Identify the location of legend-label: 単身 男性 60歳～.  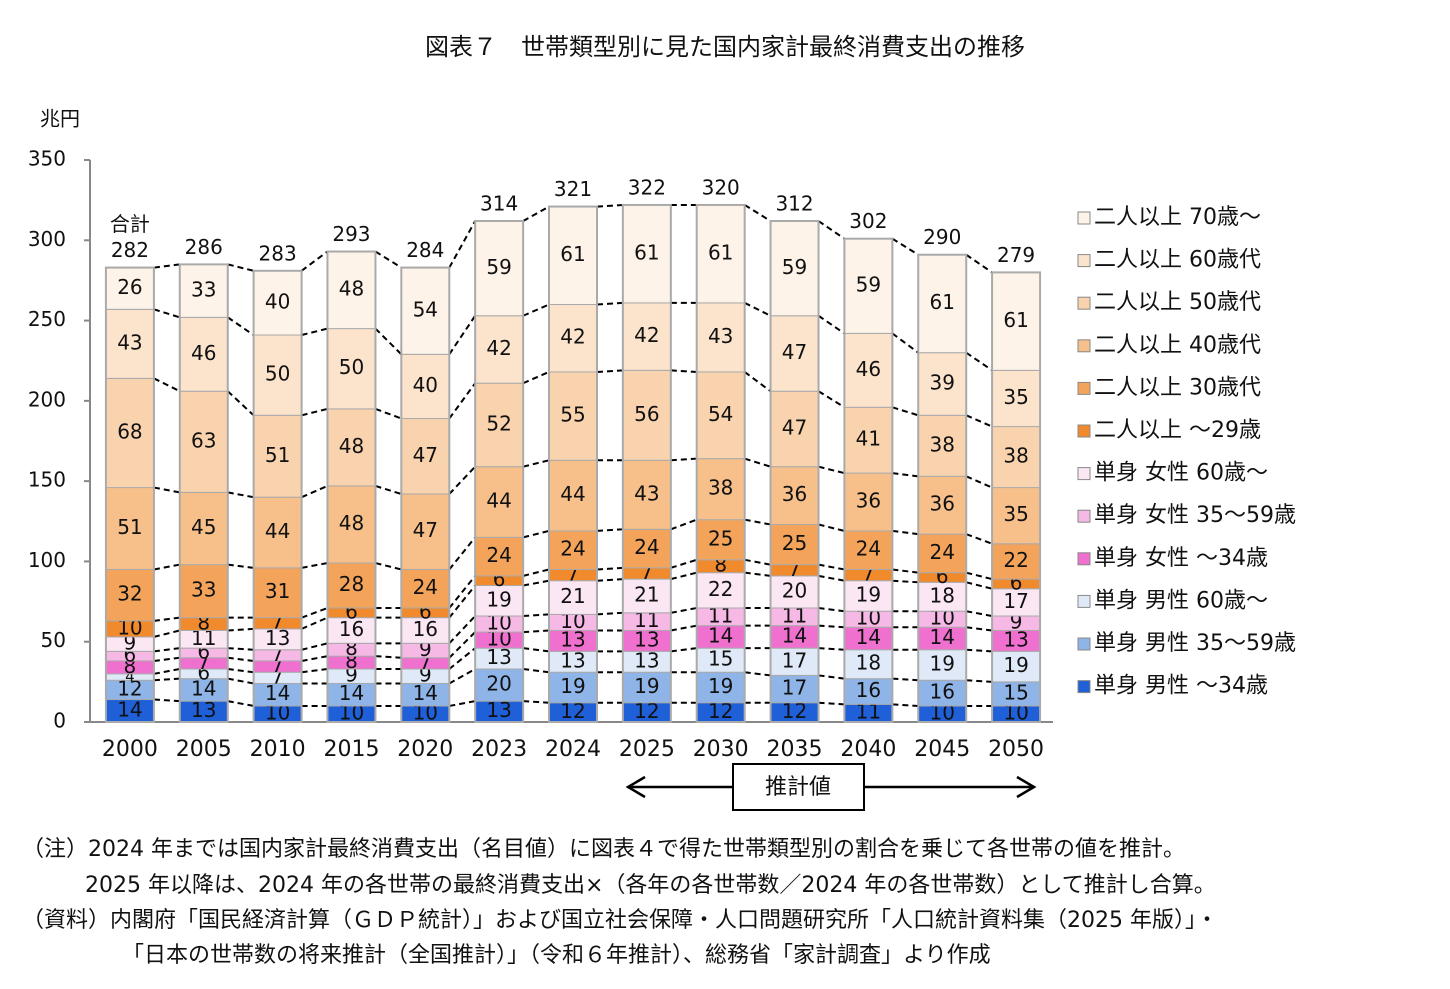
(1181, 600).